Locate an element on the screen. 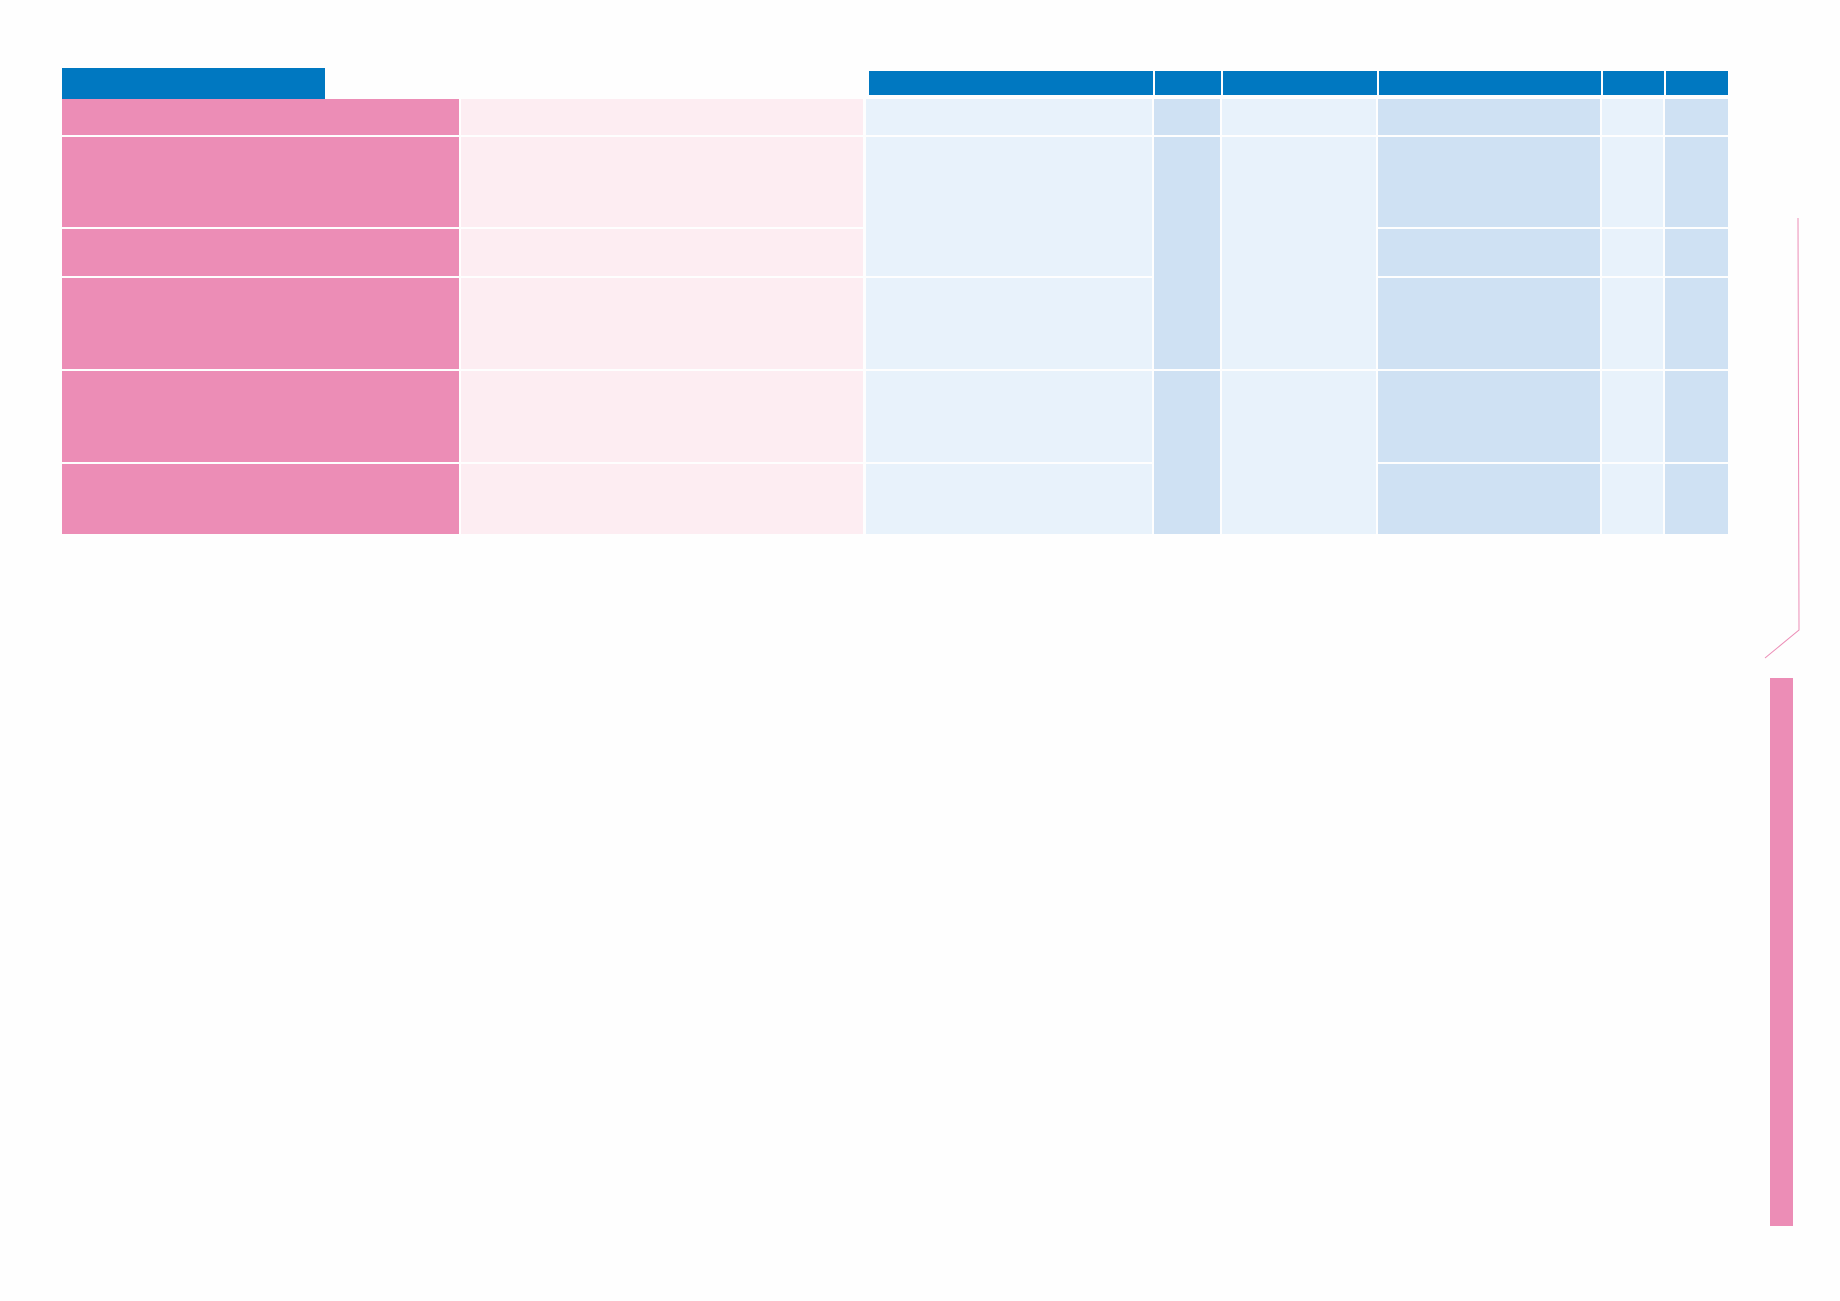 Image resolution: width=1840 pixels, height=1301 pixels. side-tab is located at coordinates (1781, 952).